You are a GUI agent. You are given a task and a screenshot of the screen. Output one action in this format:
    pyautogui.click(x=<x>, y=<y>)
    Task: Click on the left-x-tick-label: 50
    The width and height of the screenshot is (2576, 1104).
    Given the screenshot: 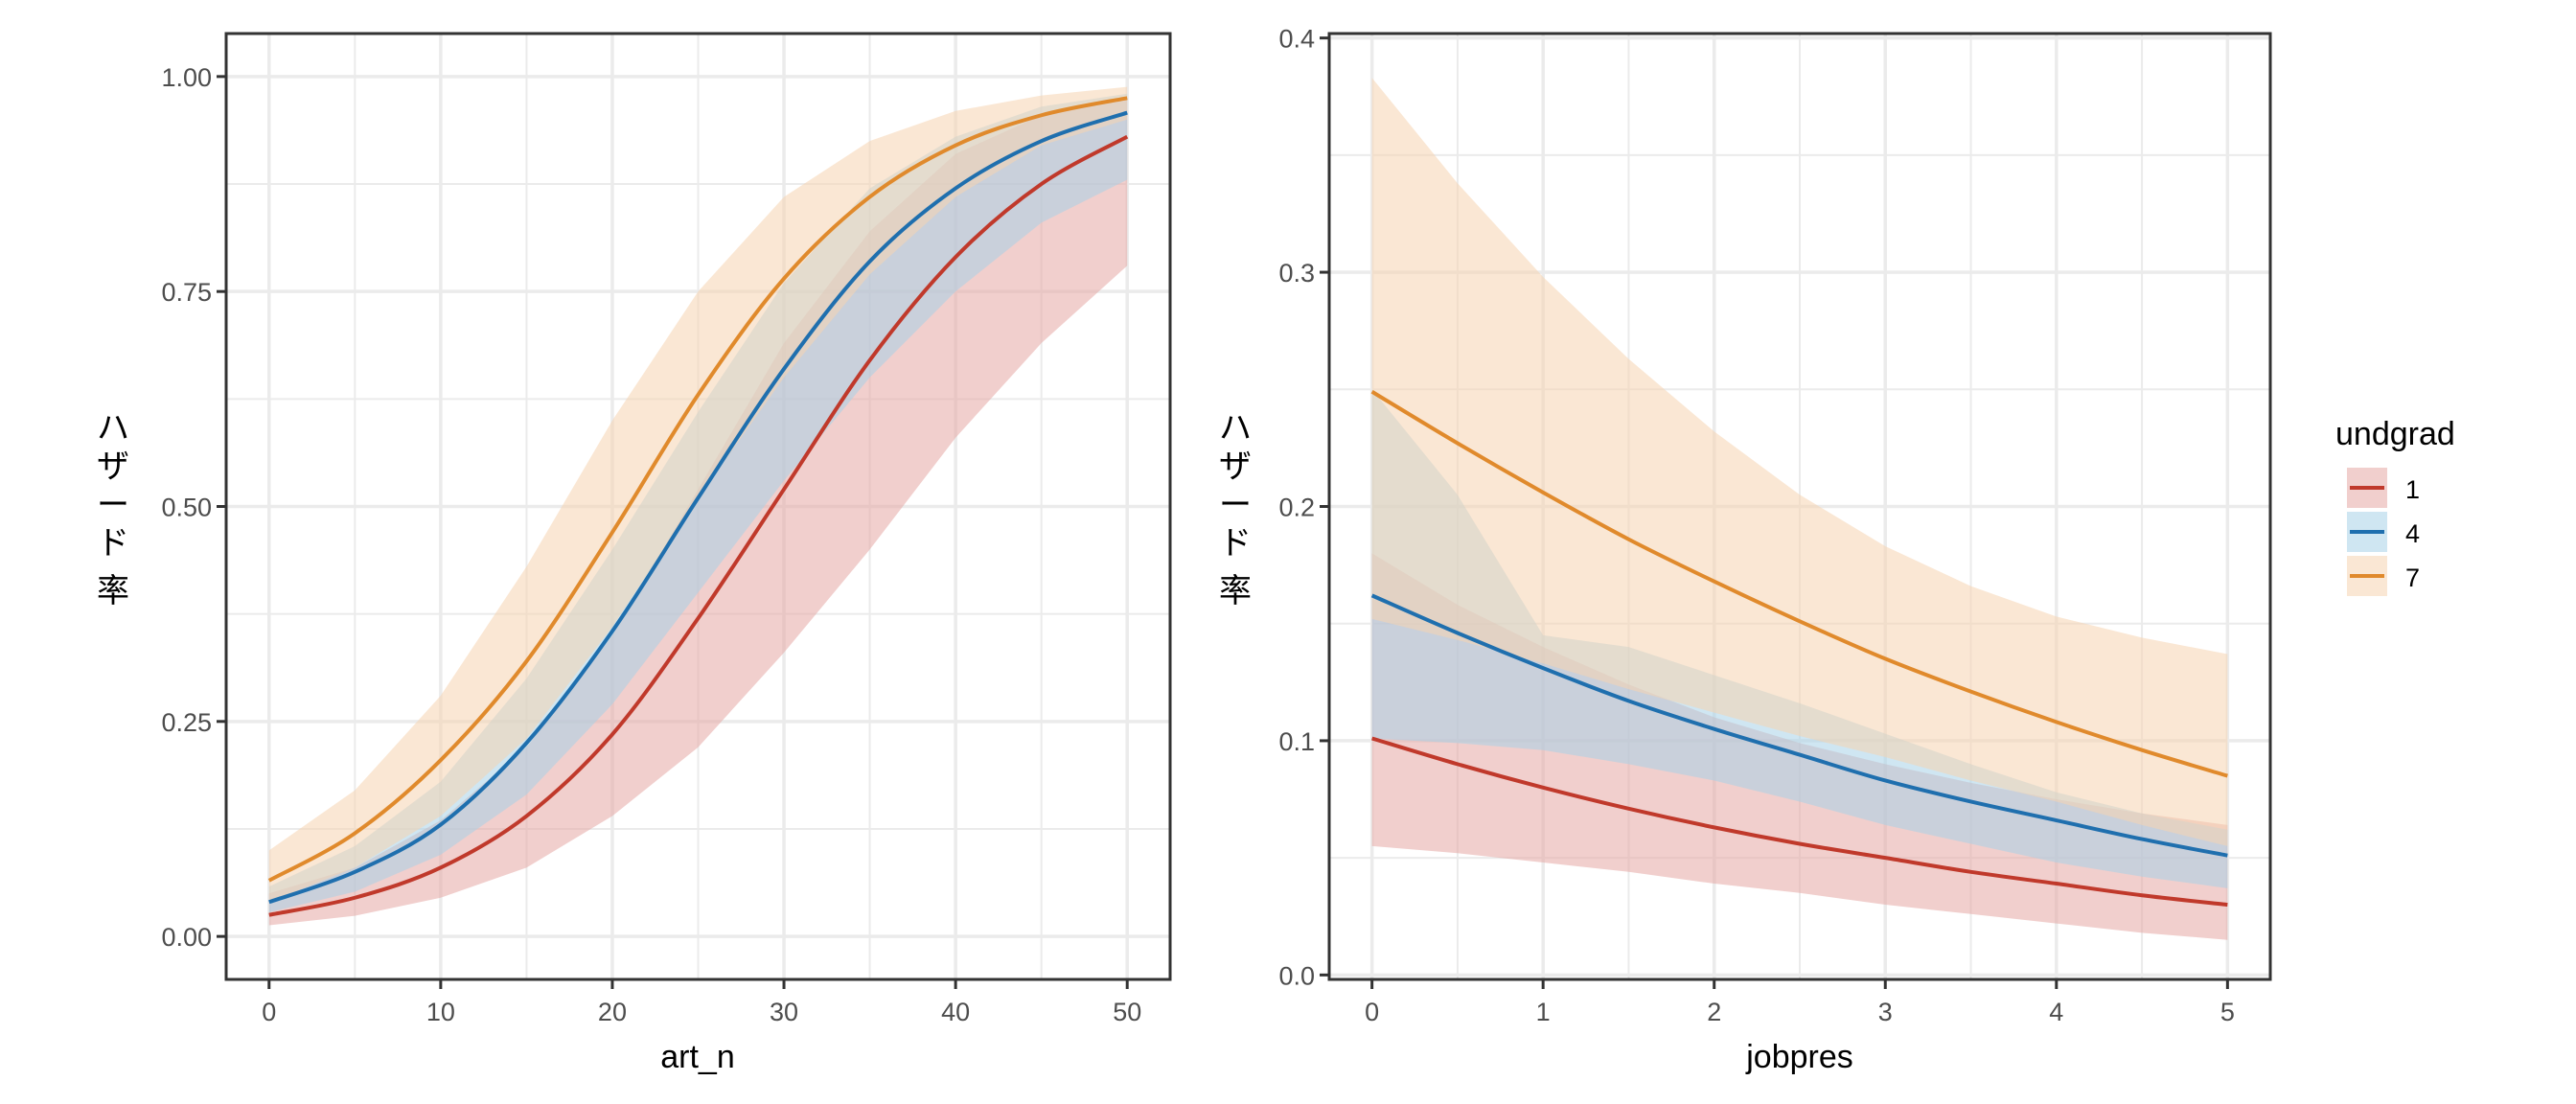 What is the action you would take?
    pyautogui.click(x=1127, y=1012)
    